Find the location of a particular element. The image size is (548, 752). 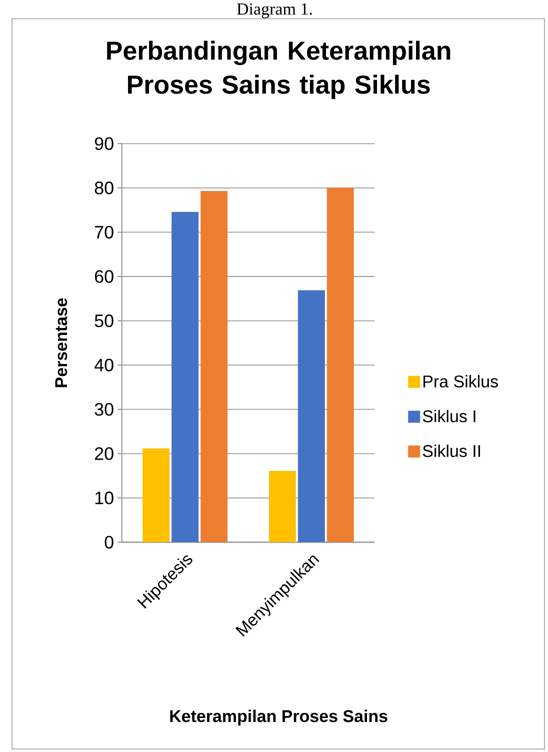

text: Diagram 1. is located at coordinates (274, 10).